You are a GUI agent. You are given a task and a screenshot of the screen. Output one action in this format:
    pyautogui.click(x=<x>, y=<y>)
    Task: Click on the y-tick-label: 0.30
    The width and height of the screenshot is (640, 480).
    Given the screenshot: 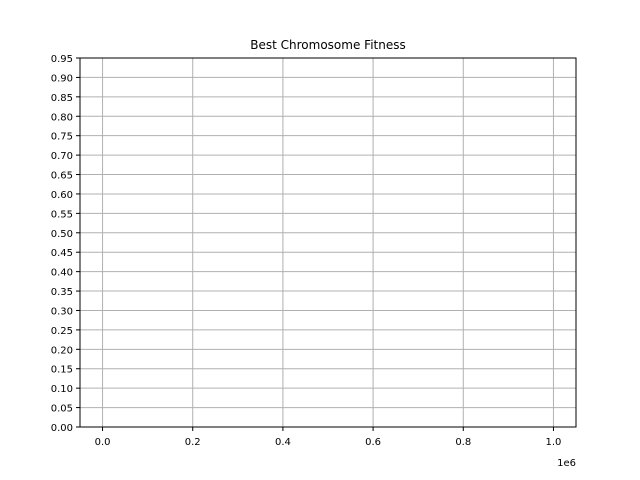 What is the action you would take?
    pyautogui.click(x=62, y=311)
    